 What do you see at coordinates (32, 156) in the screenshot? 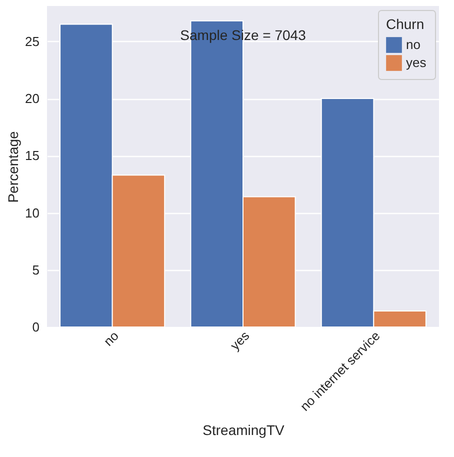
I see `y-tick-label: 15` at bounding box center [32, 156].